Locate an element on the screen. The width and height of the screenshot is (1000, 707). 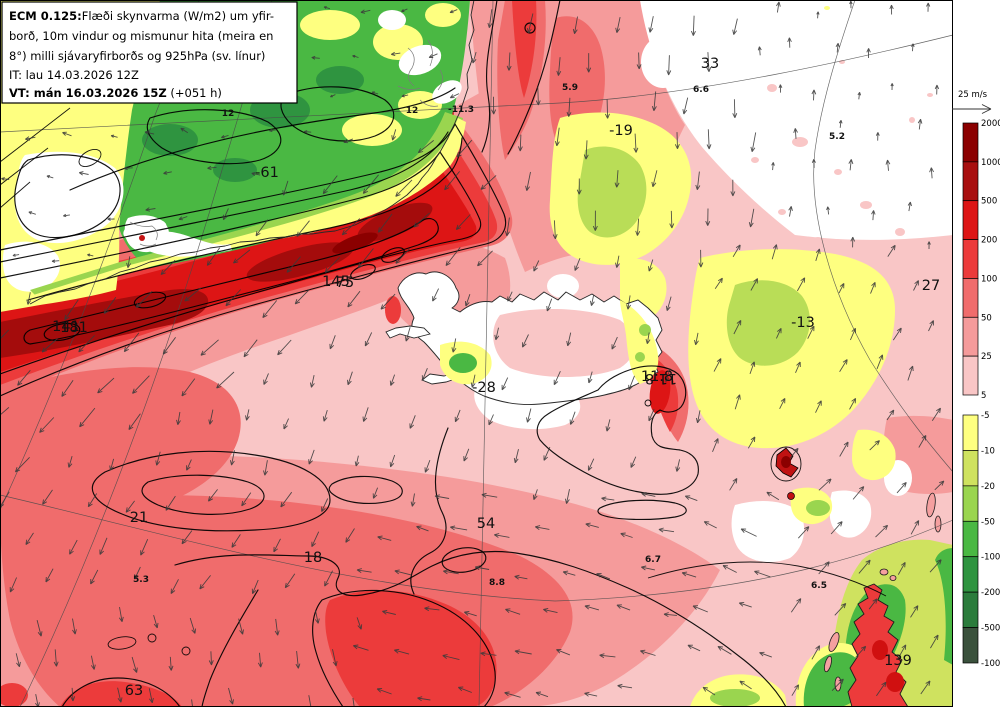
negative-flux-band is located at coordinates (970, 539).